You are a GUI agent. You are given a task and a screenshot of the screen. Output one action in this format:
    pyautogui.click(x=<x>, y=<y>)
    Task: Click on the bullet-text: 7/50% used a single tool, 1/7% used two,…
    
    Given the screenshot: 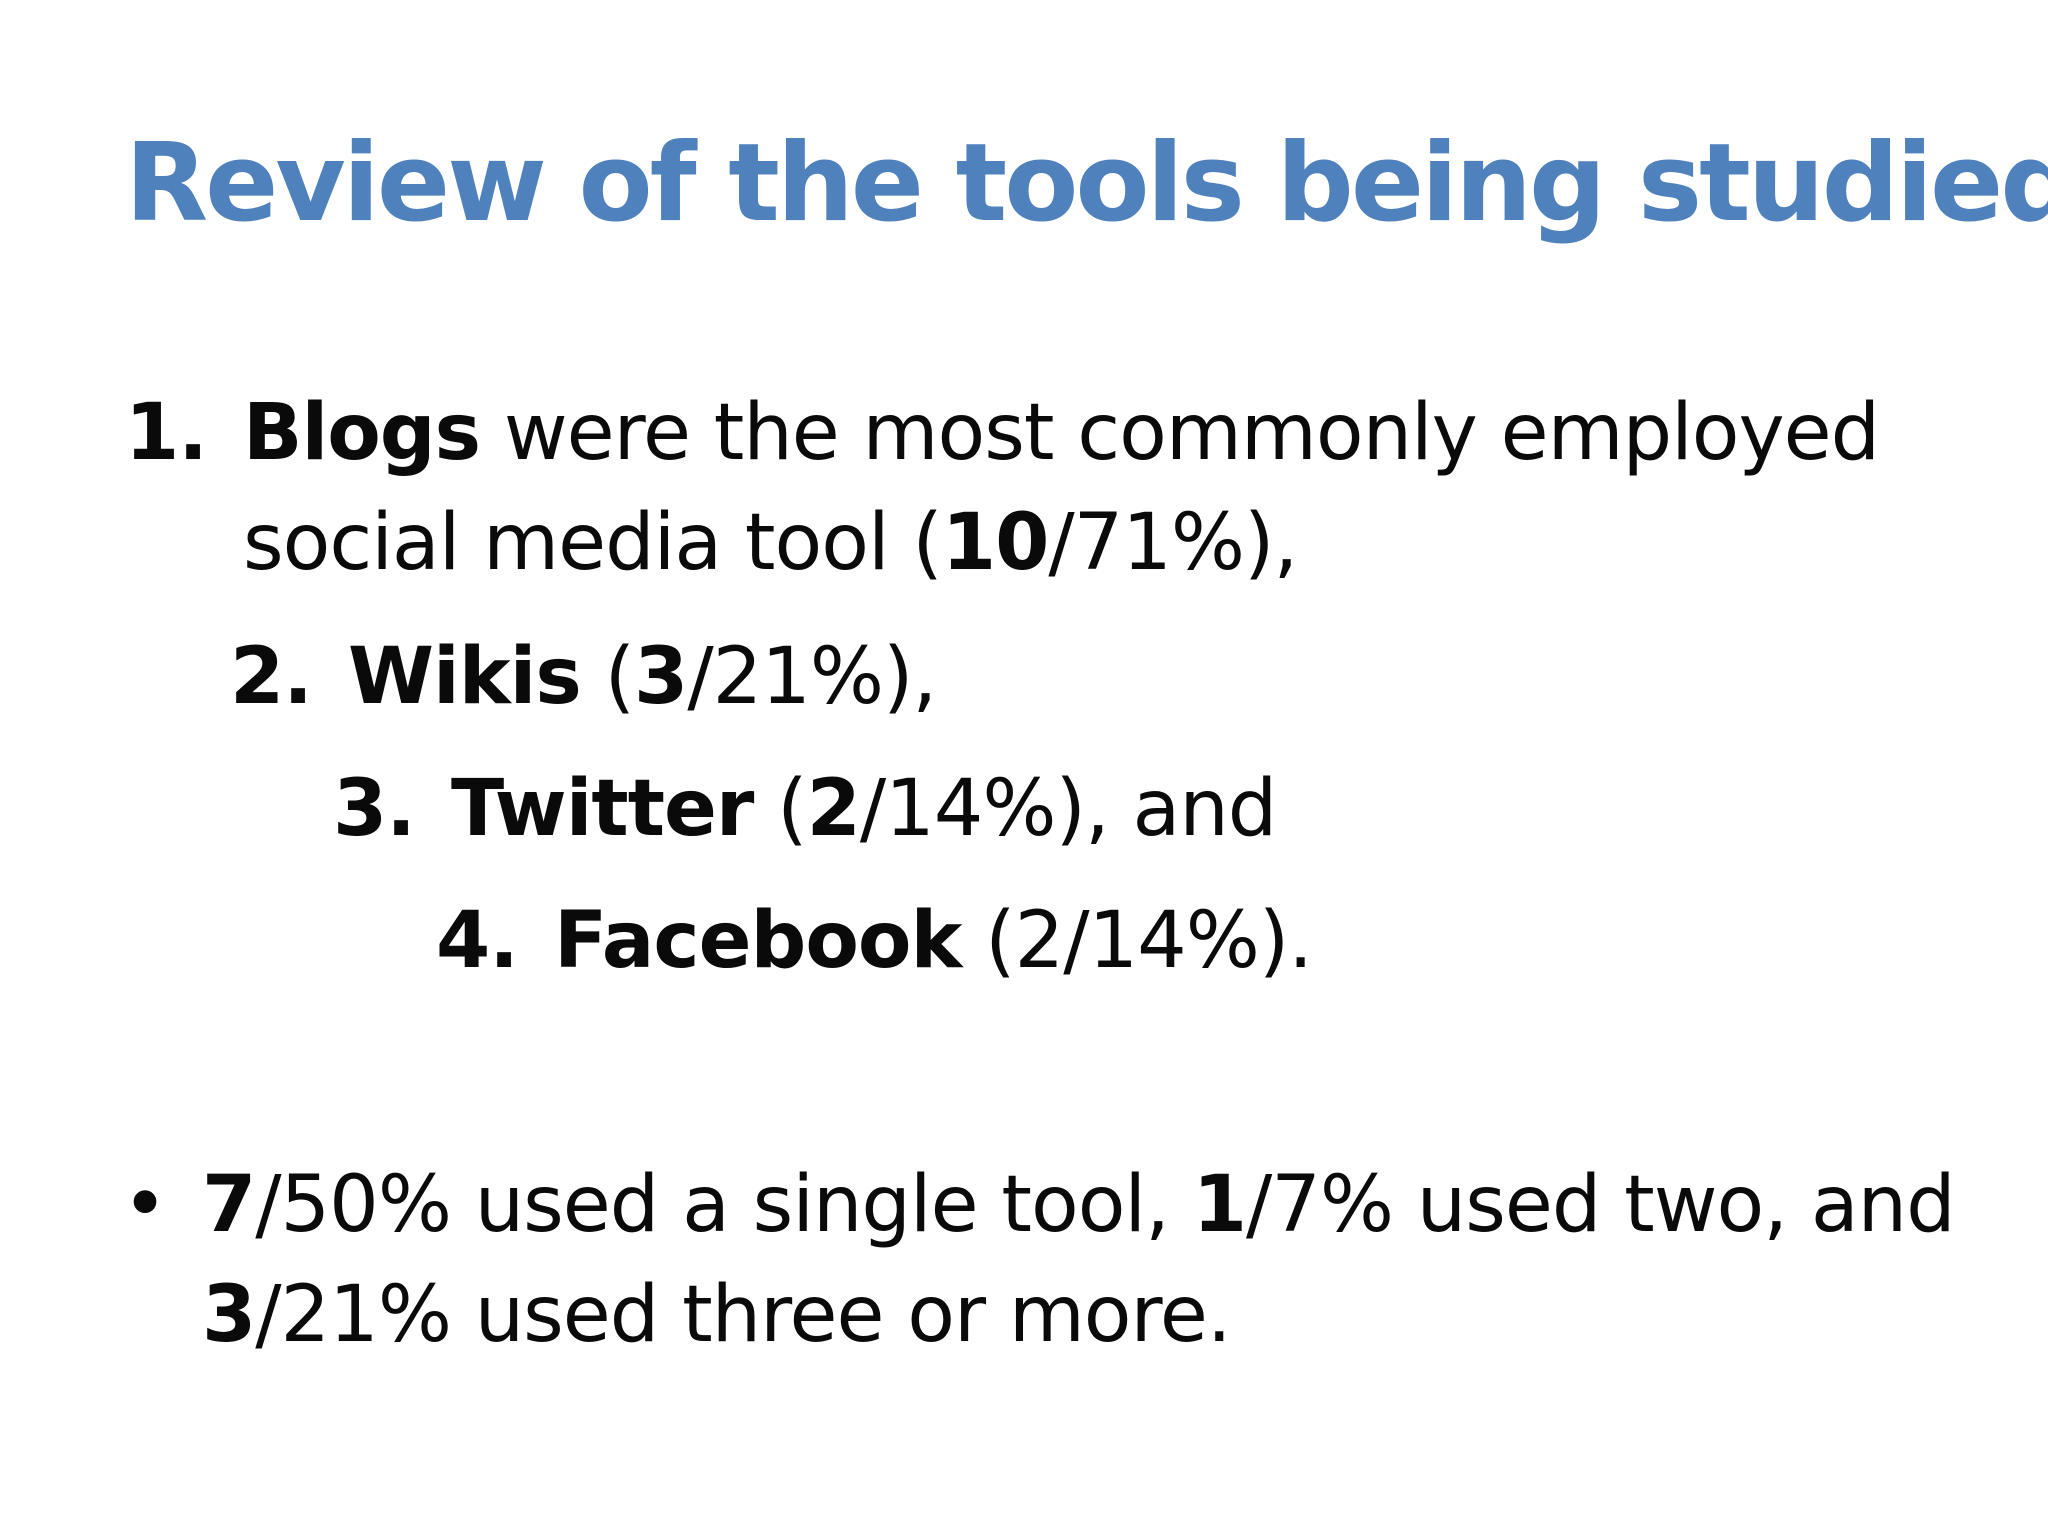 What is the action you would take?
    pyautogui.click(x=1079, y=1260)
    